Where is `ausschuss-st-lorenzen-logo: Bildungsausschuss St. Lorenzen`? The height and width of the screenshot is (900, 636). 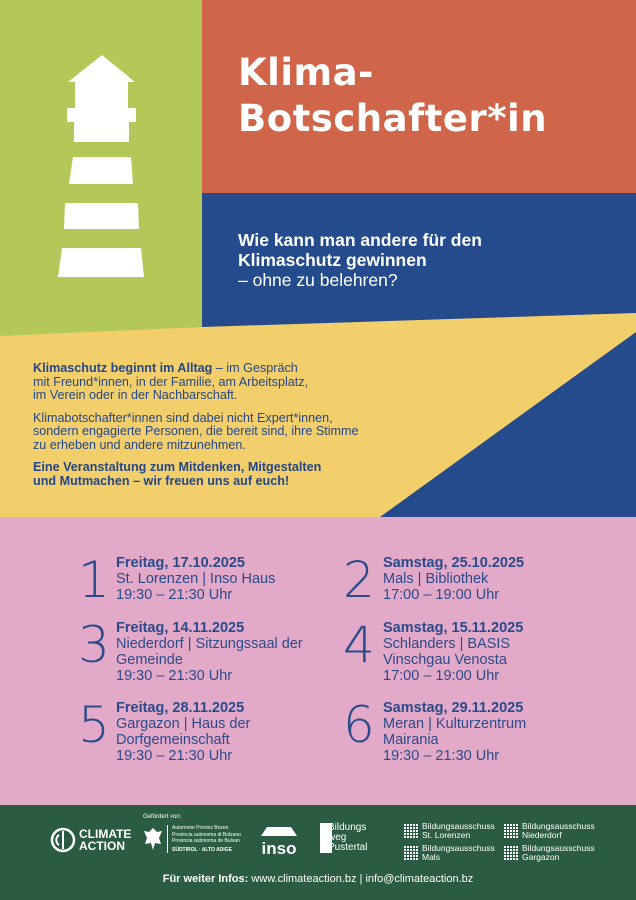 ausschuss-st-lorenzen-logo: Bildungsausschuss St. Lorenzen is located at coordinates (449, 831).